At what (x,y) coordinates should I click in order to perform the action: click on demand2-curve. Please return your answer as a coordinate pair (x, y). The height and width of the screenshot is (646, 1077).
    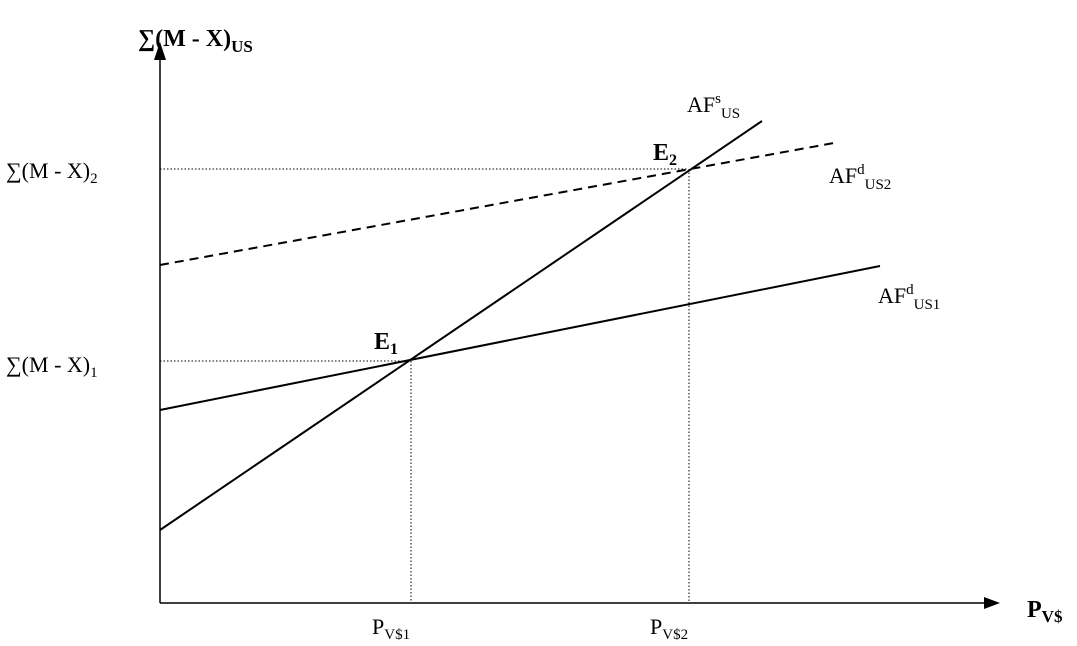
    Looking at the image, I should click on (497, 204).